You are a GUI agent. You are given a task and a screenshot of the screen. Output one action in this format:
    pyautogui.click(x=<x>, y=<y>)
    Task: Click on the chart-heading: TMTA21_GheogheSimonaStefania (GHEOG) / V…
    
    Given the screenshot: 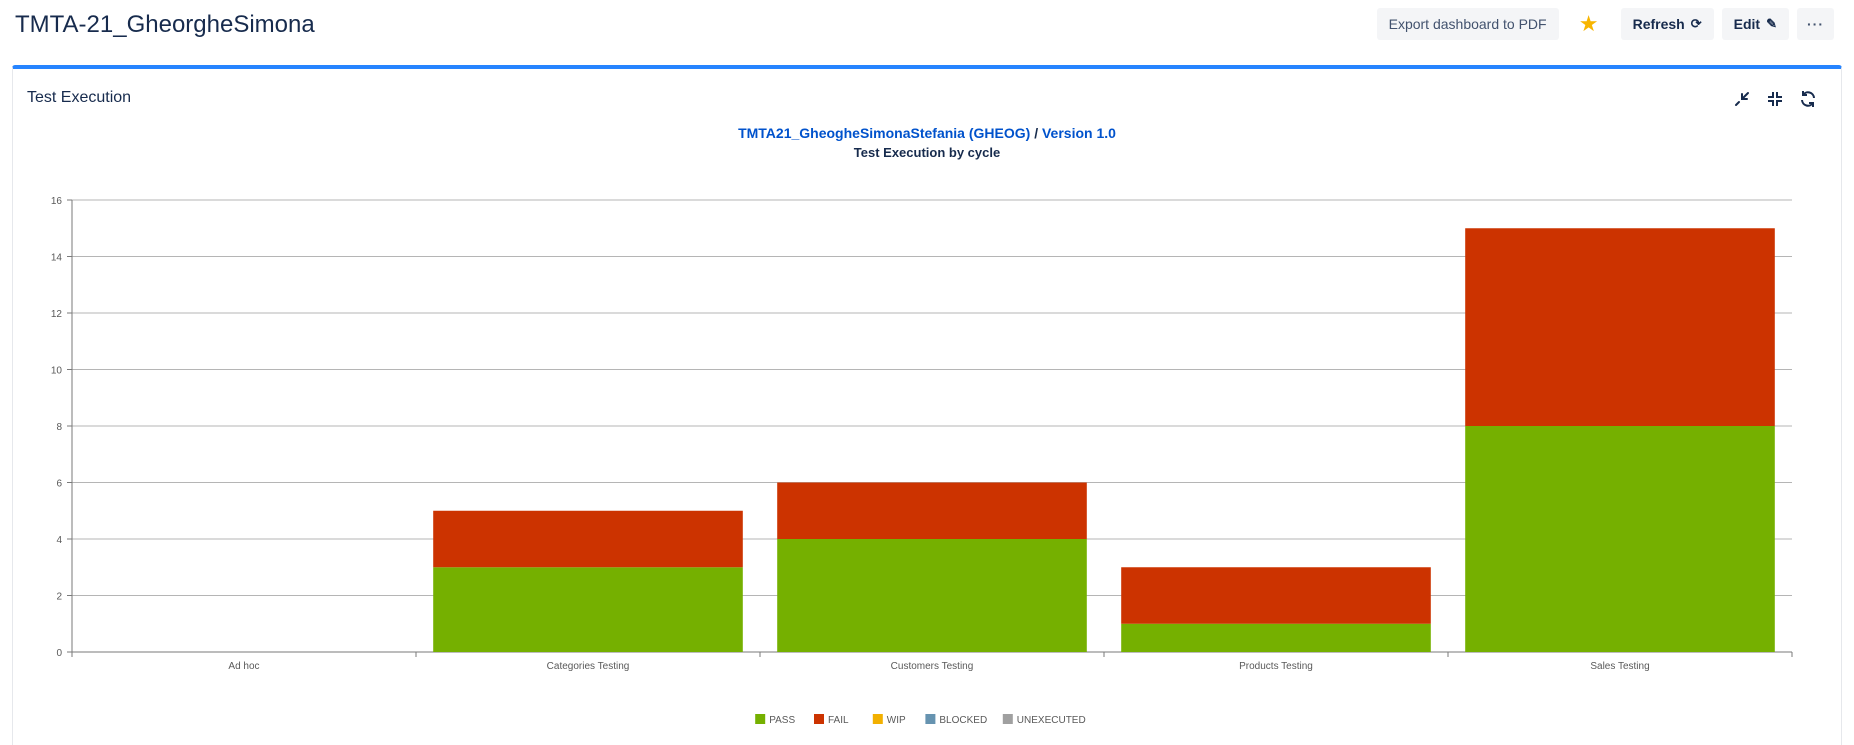 What is the action you would take?
    pyautogui.click(x=927, y=143)
    